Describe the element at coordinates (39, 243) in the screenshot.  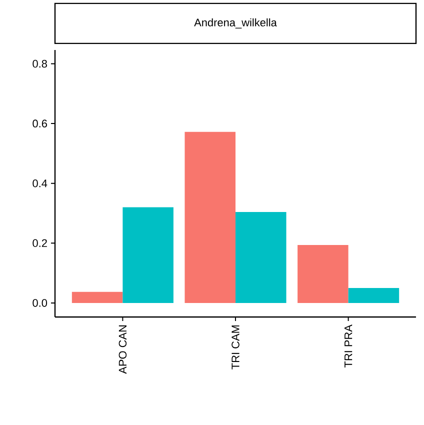
I see `y-tick-label: 0.2` at that location.